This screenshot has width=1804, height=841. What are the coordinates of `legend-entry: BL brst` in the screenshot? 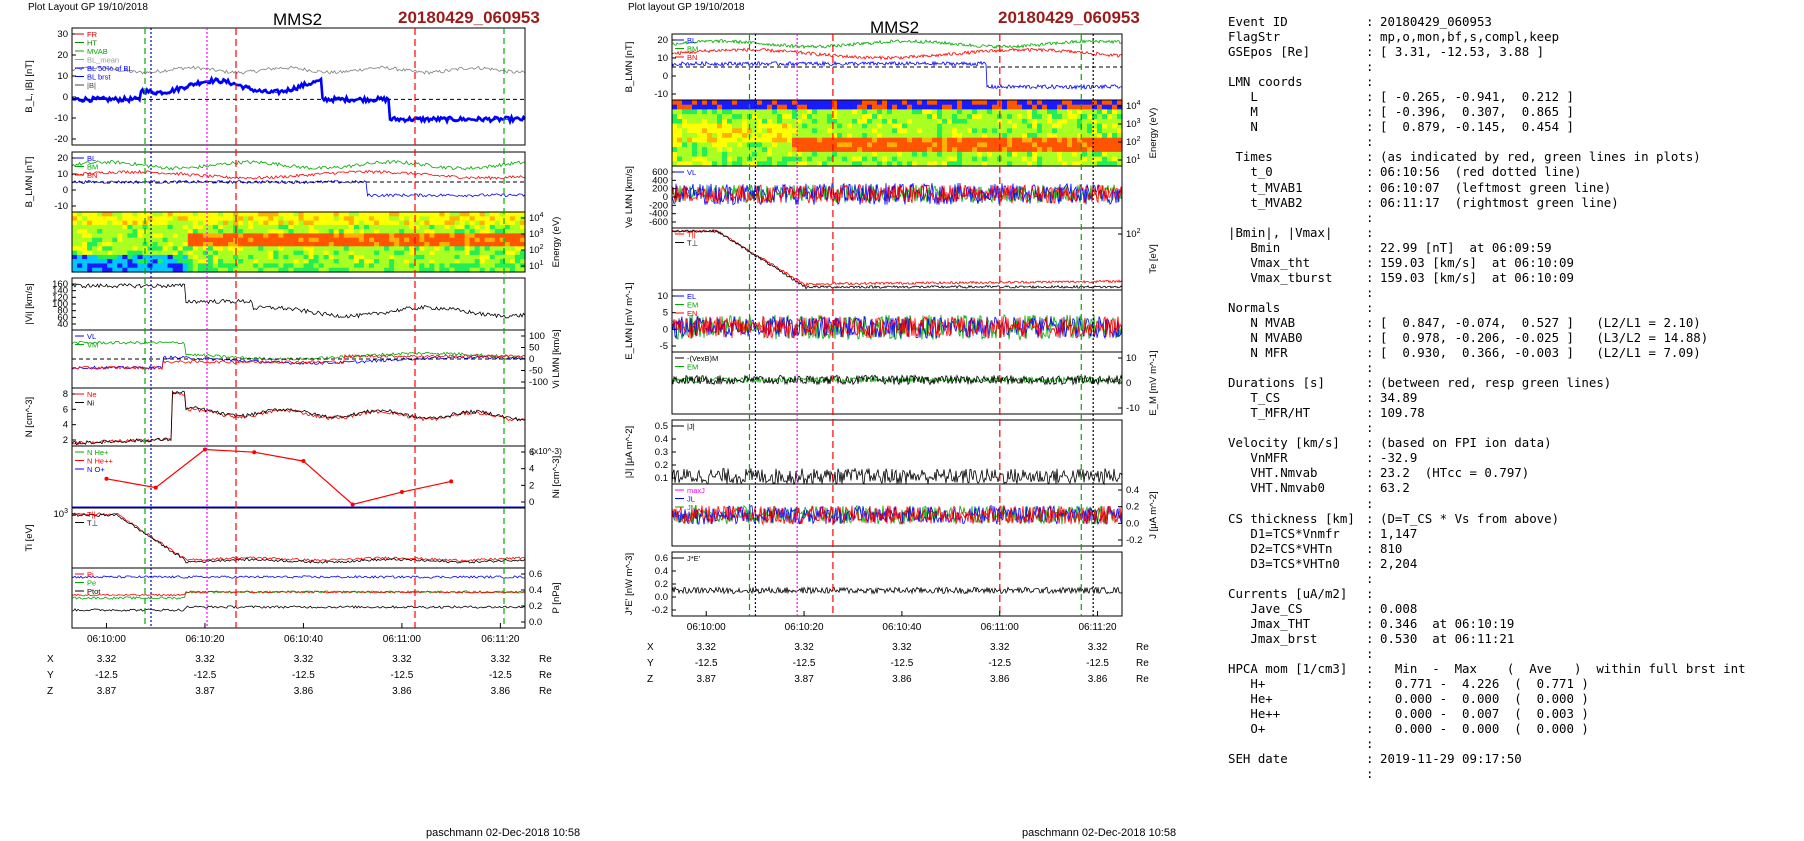 It's located at (99, 77).